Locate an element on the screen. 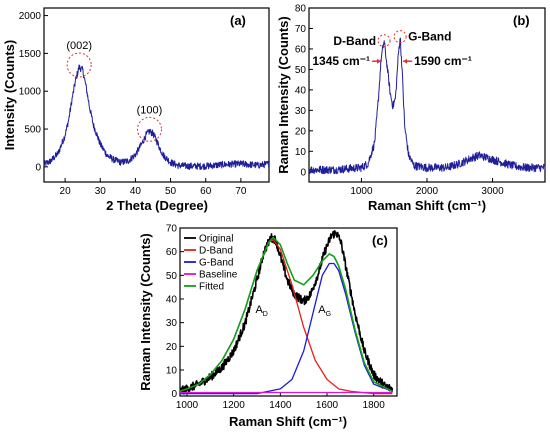  area-label-subscript: G is located at coordinates (328, 314).